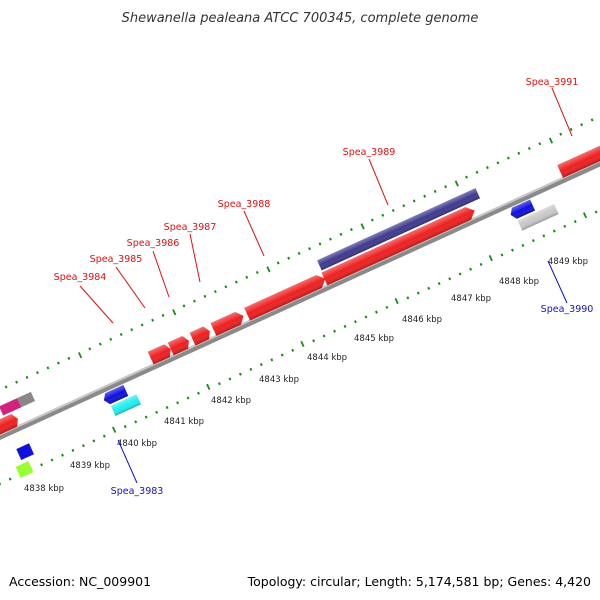 The width and height of the screenshot is (600, 600). Describe the element at coordinates (567, 309) in the screenshot. I see `gene-label-spea-3990: Spea_3990` at that location.